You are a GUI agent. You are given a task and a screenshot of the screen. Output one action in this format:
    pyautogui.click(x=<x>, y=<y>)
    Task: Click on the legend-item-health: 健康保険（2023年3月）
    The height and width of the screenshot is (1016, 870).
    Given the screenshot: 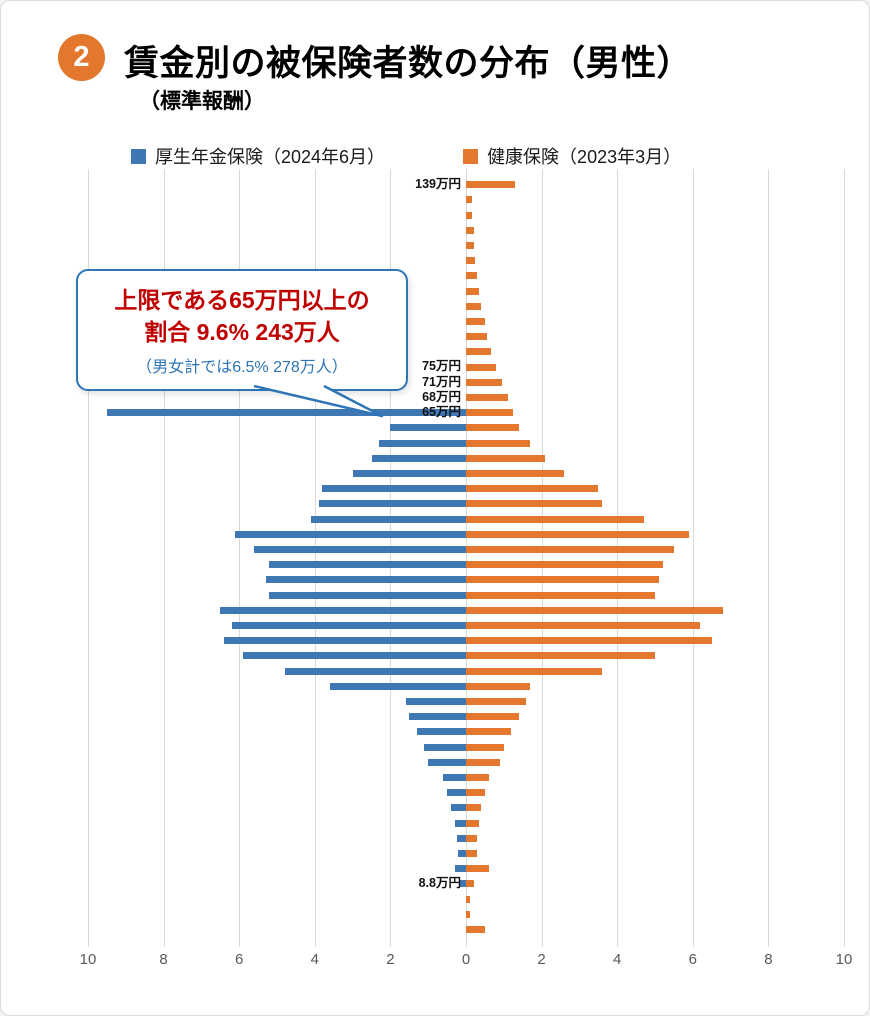 What is the action you would take?
    pyautogui.click(x=572, y=156)
    